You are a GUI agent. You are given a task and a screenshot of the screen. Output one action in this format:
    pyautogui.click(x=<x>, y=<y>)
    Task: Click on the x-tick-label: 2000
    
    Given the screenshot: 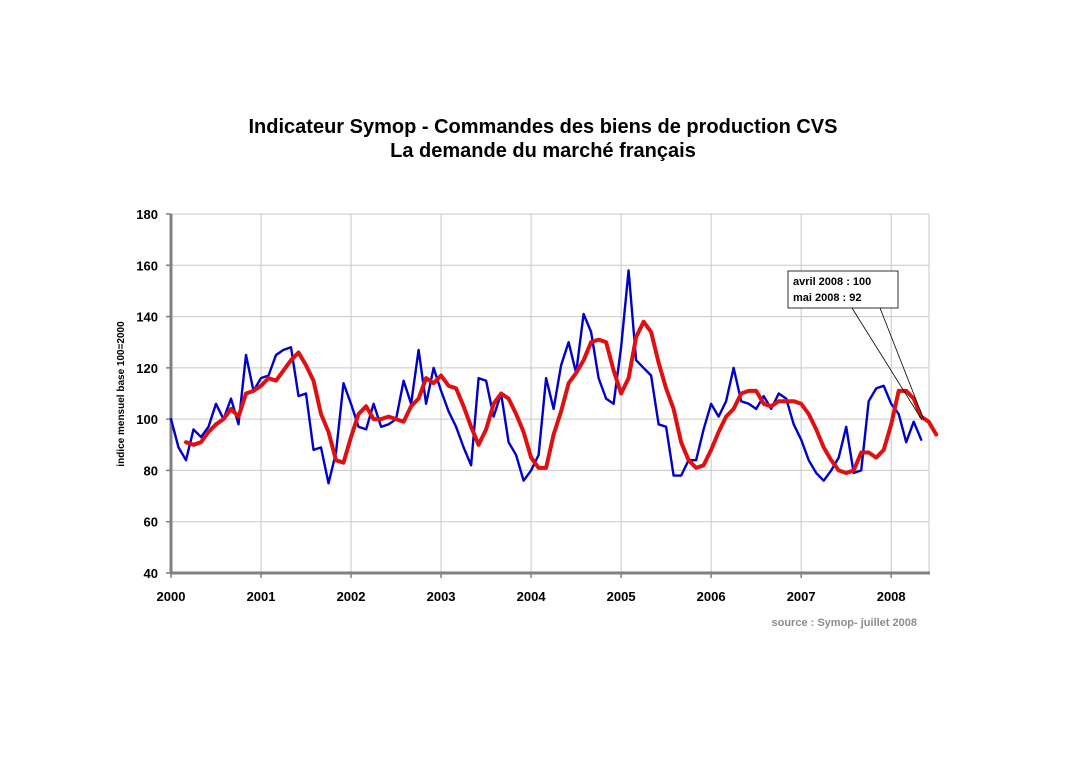 What is the action you would take?
    pyautogui.click(x=171, y=596)
    